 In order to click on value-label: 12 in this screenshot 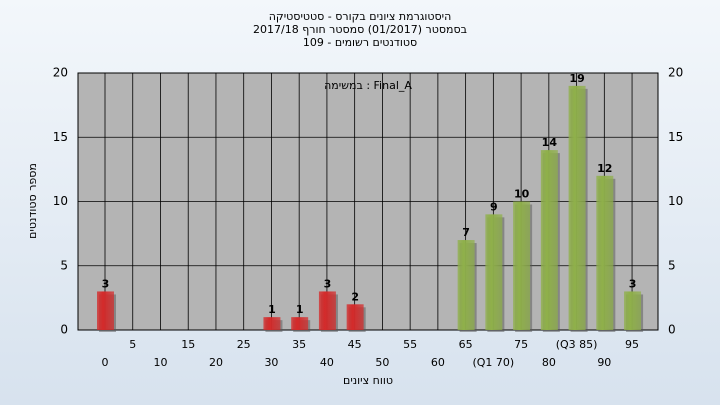, I will do `click(604, 168)`.